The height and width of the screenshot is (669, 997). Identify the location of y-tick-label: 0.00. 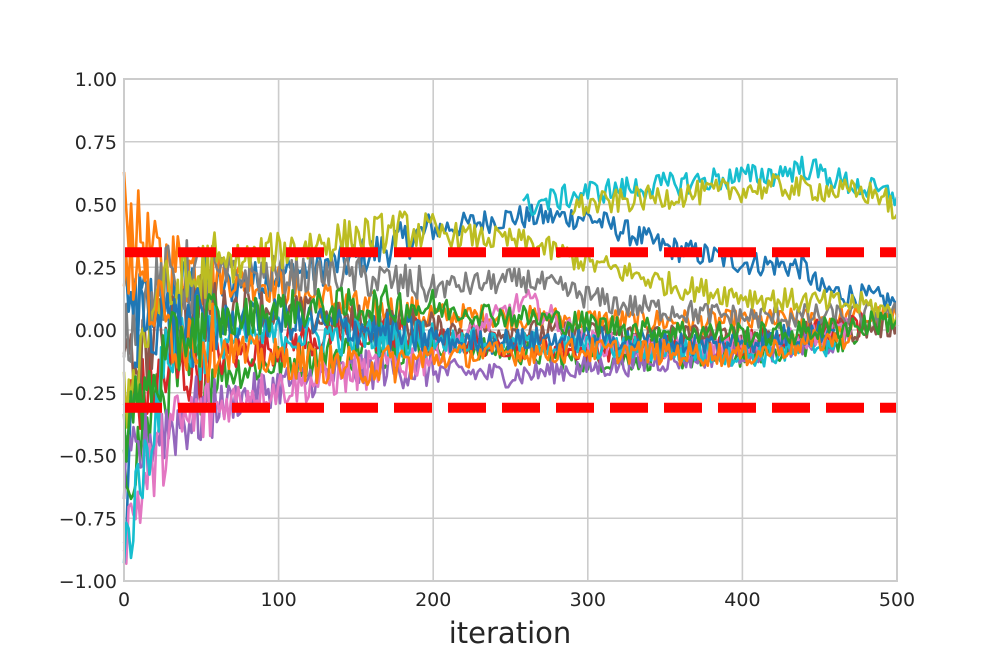
(96, 331).